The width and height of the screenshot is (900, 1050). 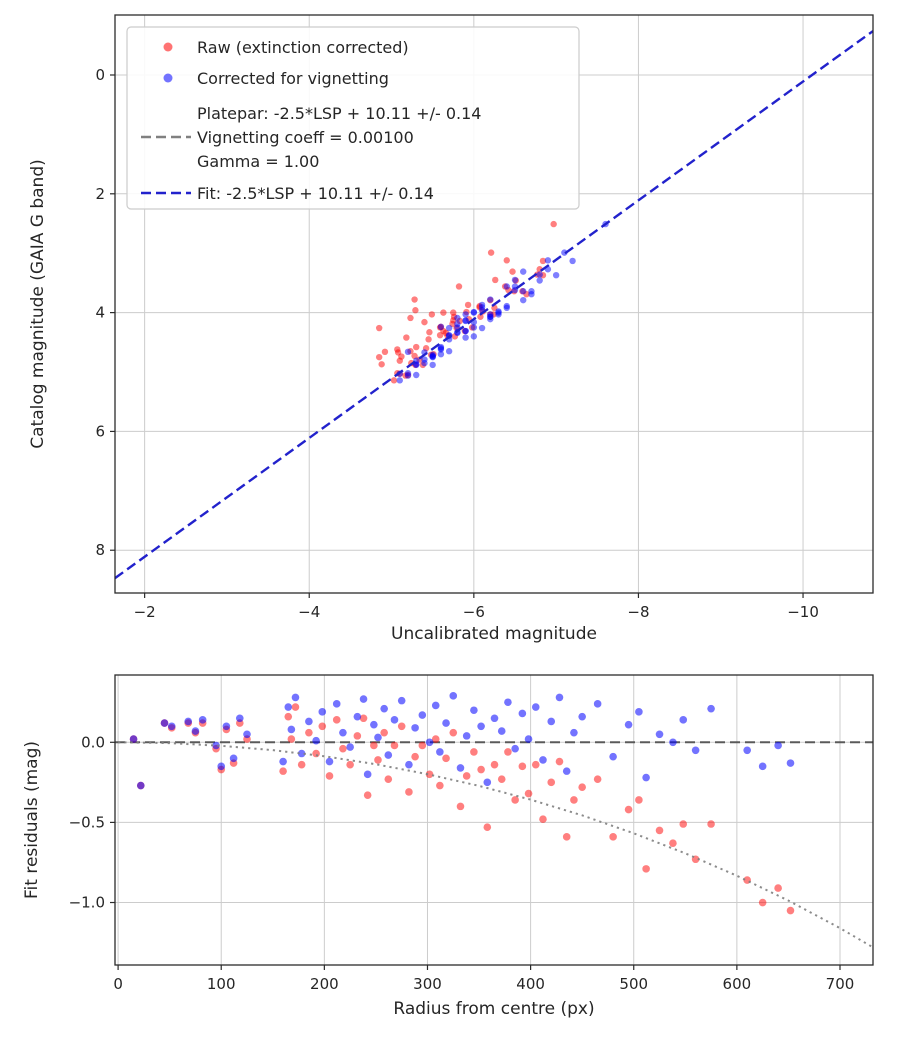 I want to click on y-tick-label: 0, so click(x=100, y=75).